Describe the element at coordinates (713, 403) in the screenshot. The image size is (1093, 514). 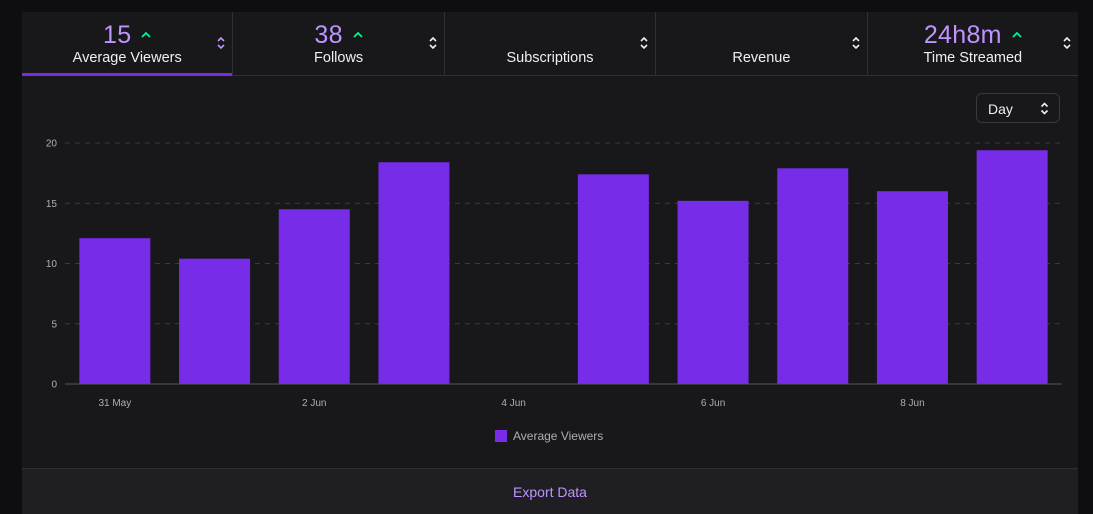
I see `x-tick-label: 6 Jun` at that location.